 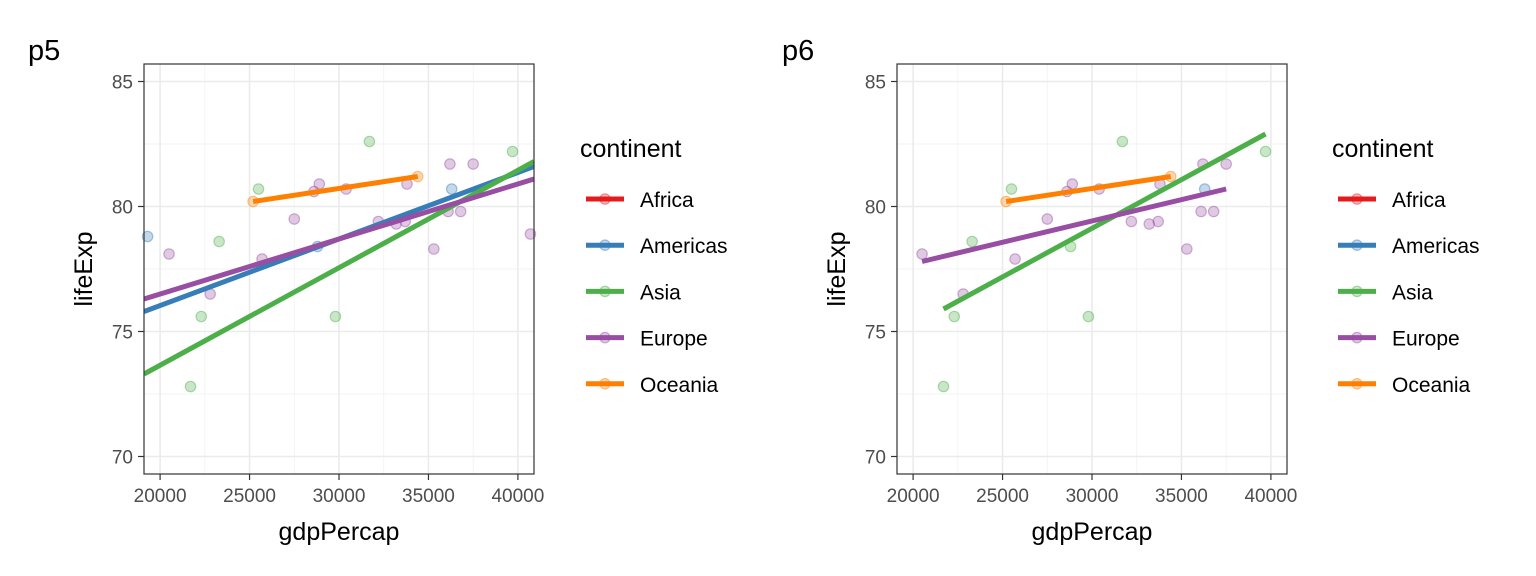 What do you see at coordinates (44, 51) in the screenshot?
I see `panel-tag: p5` at bounding box center [44, 51].